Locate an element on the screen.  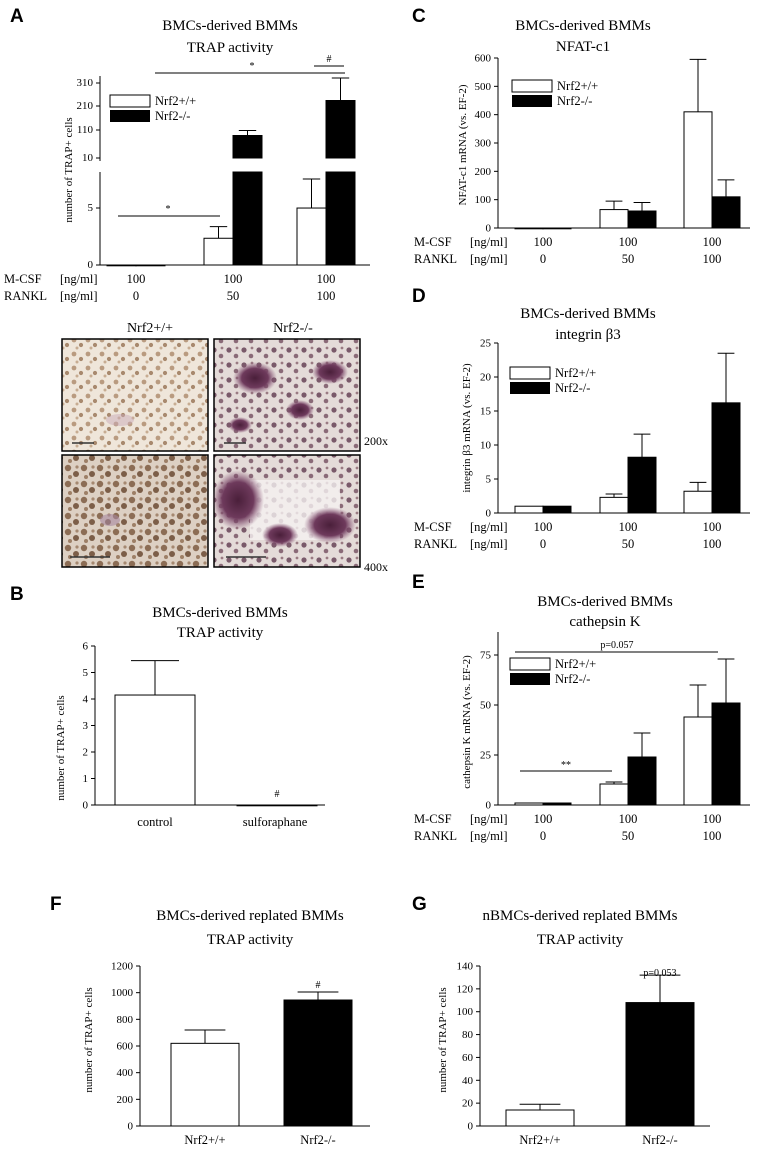
panel-e-ylabel: cathepsin K mRNA (vs. EF-2) is located at coordinates (467, 722).